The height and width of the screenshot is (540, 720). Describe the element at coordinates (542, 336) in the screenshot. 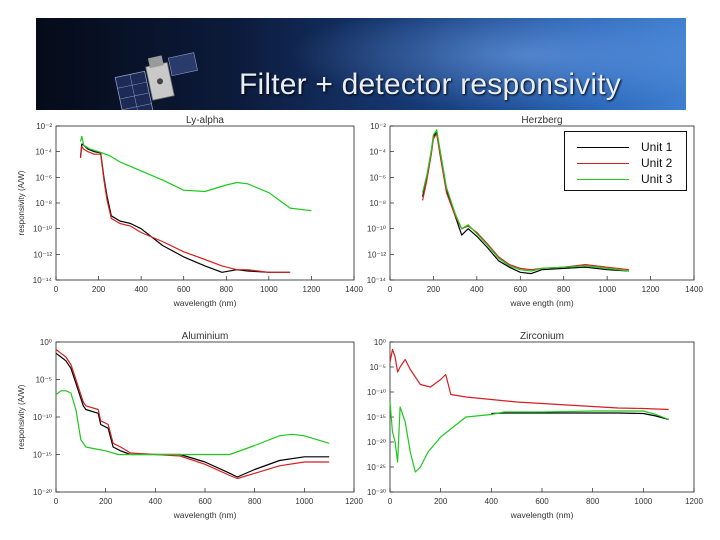

I see `chart-title: Zirconium` at that location.